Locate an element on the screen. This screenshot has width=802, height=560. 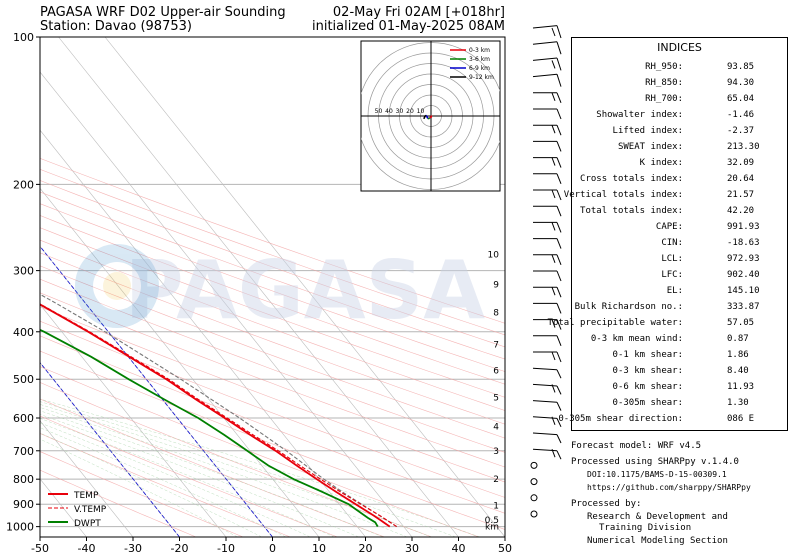
index-label: Vertical totals index: is located at coordinates (623, 195).